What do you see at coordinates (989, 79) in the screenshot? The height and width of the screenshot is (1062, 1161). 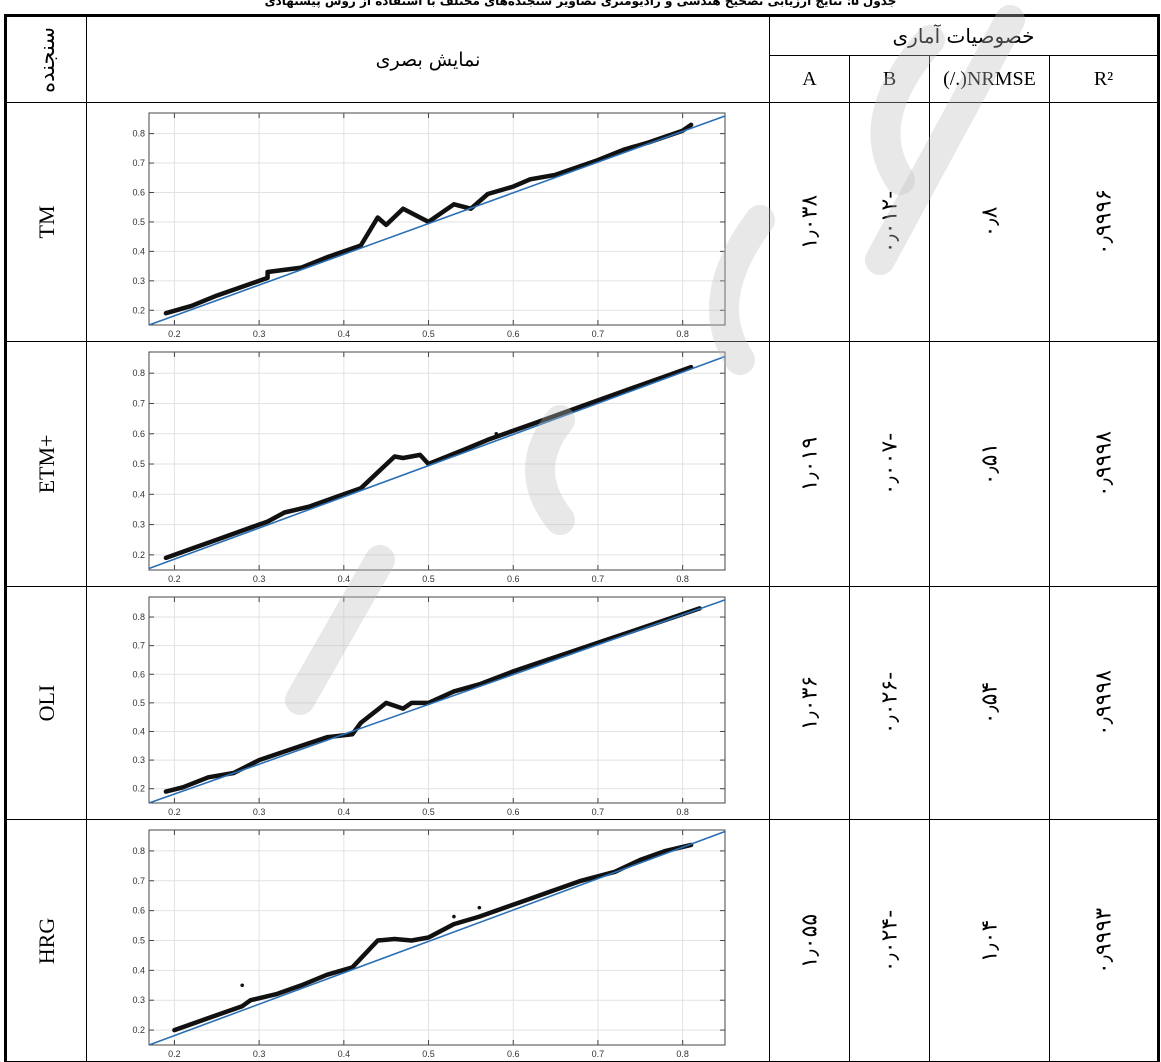 I see `header-col-nrmse: (/.)NRMSE` at bounding box center [989, 79].